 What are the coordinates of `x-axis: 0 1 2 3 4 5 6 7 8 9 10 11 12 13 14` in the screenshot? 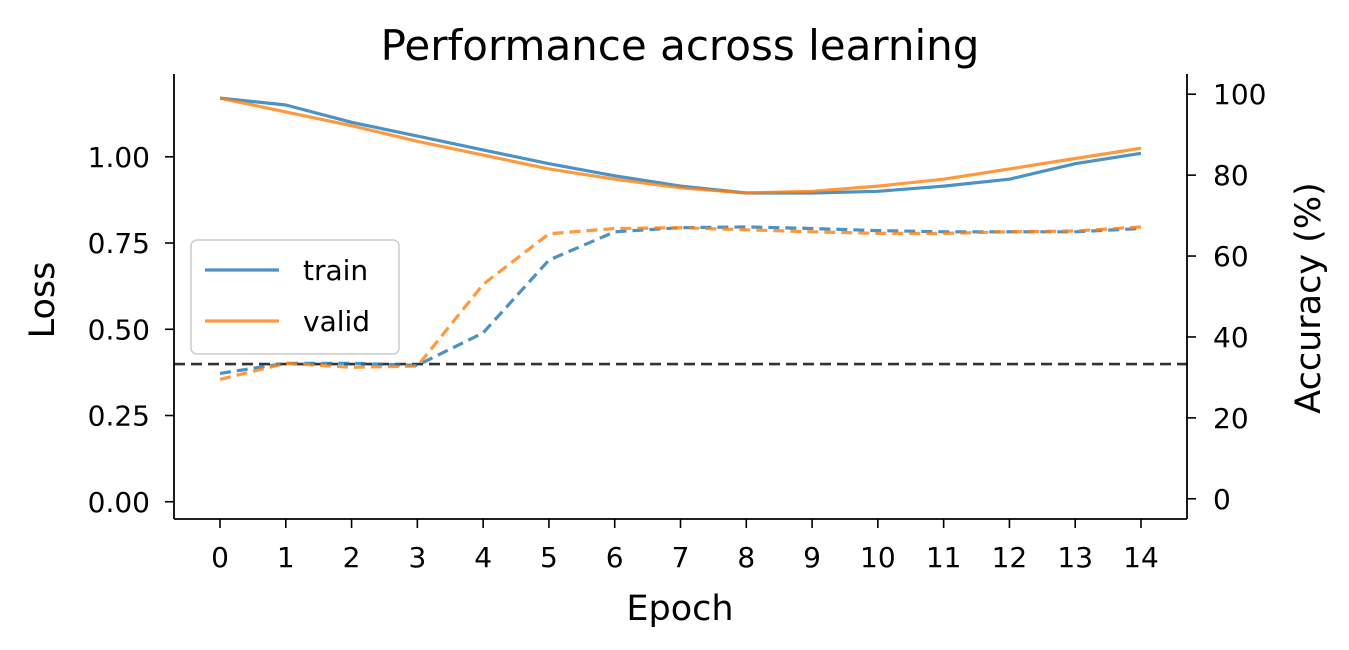 It's located at (685, 546).